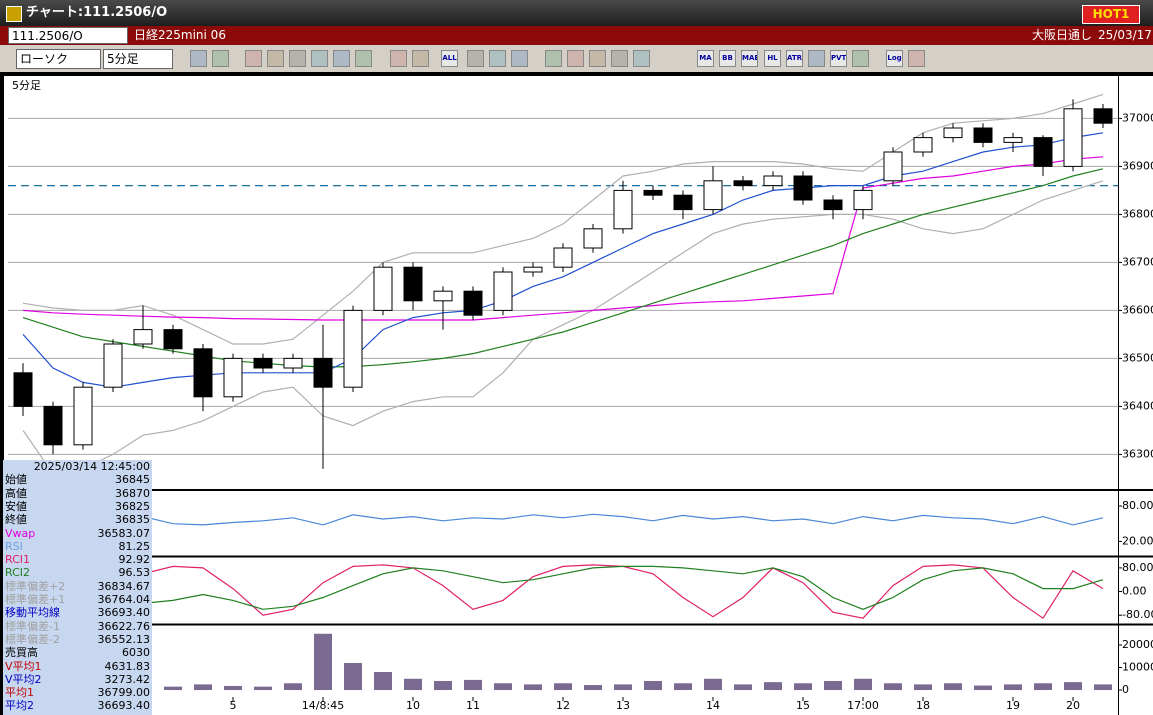 This screenshot has width=1153, height=715. I want to click on symbol-input: 111.2506/O, so click(68, 35).